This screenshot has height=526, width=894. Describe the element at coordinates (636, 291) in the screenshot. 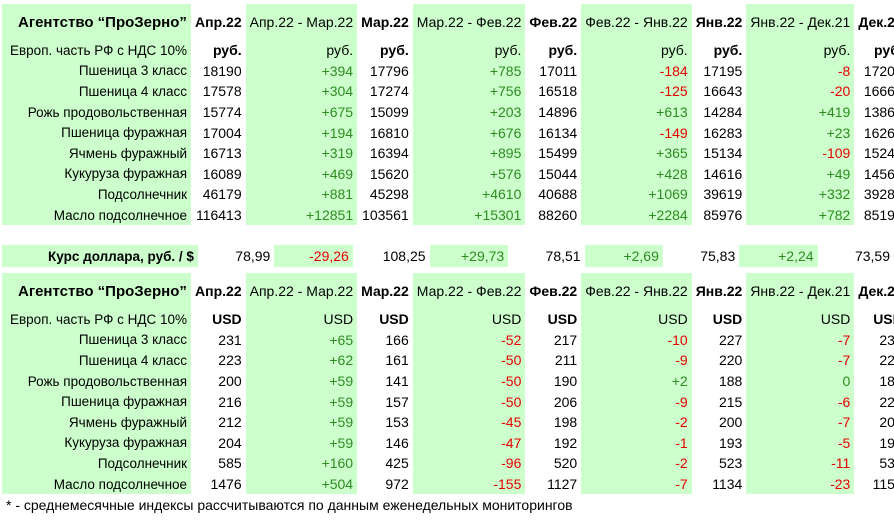

I see `usd-period-header: Фев.22 - Янв.22` at that location.